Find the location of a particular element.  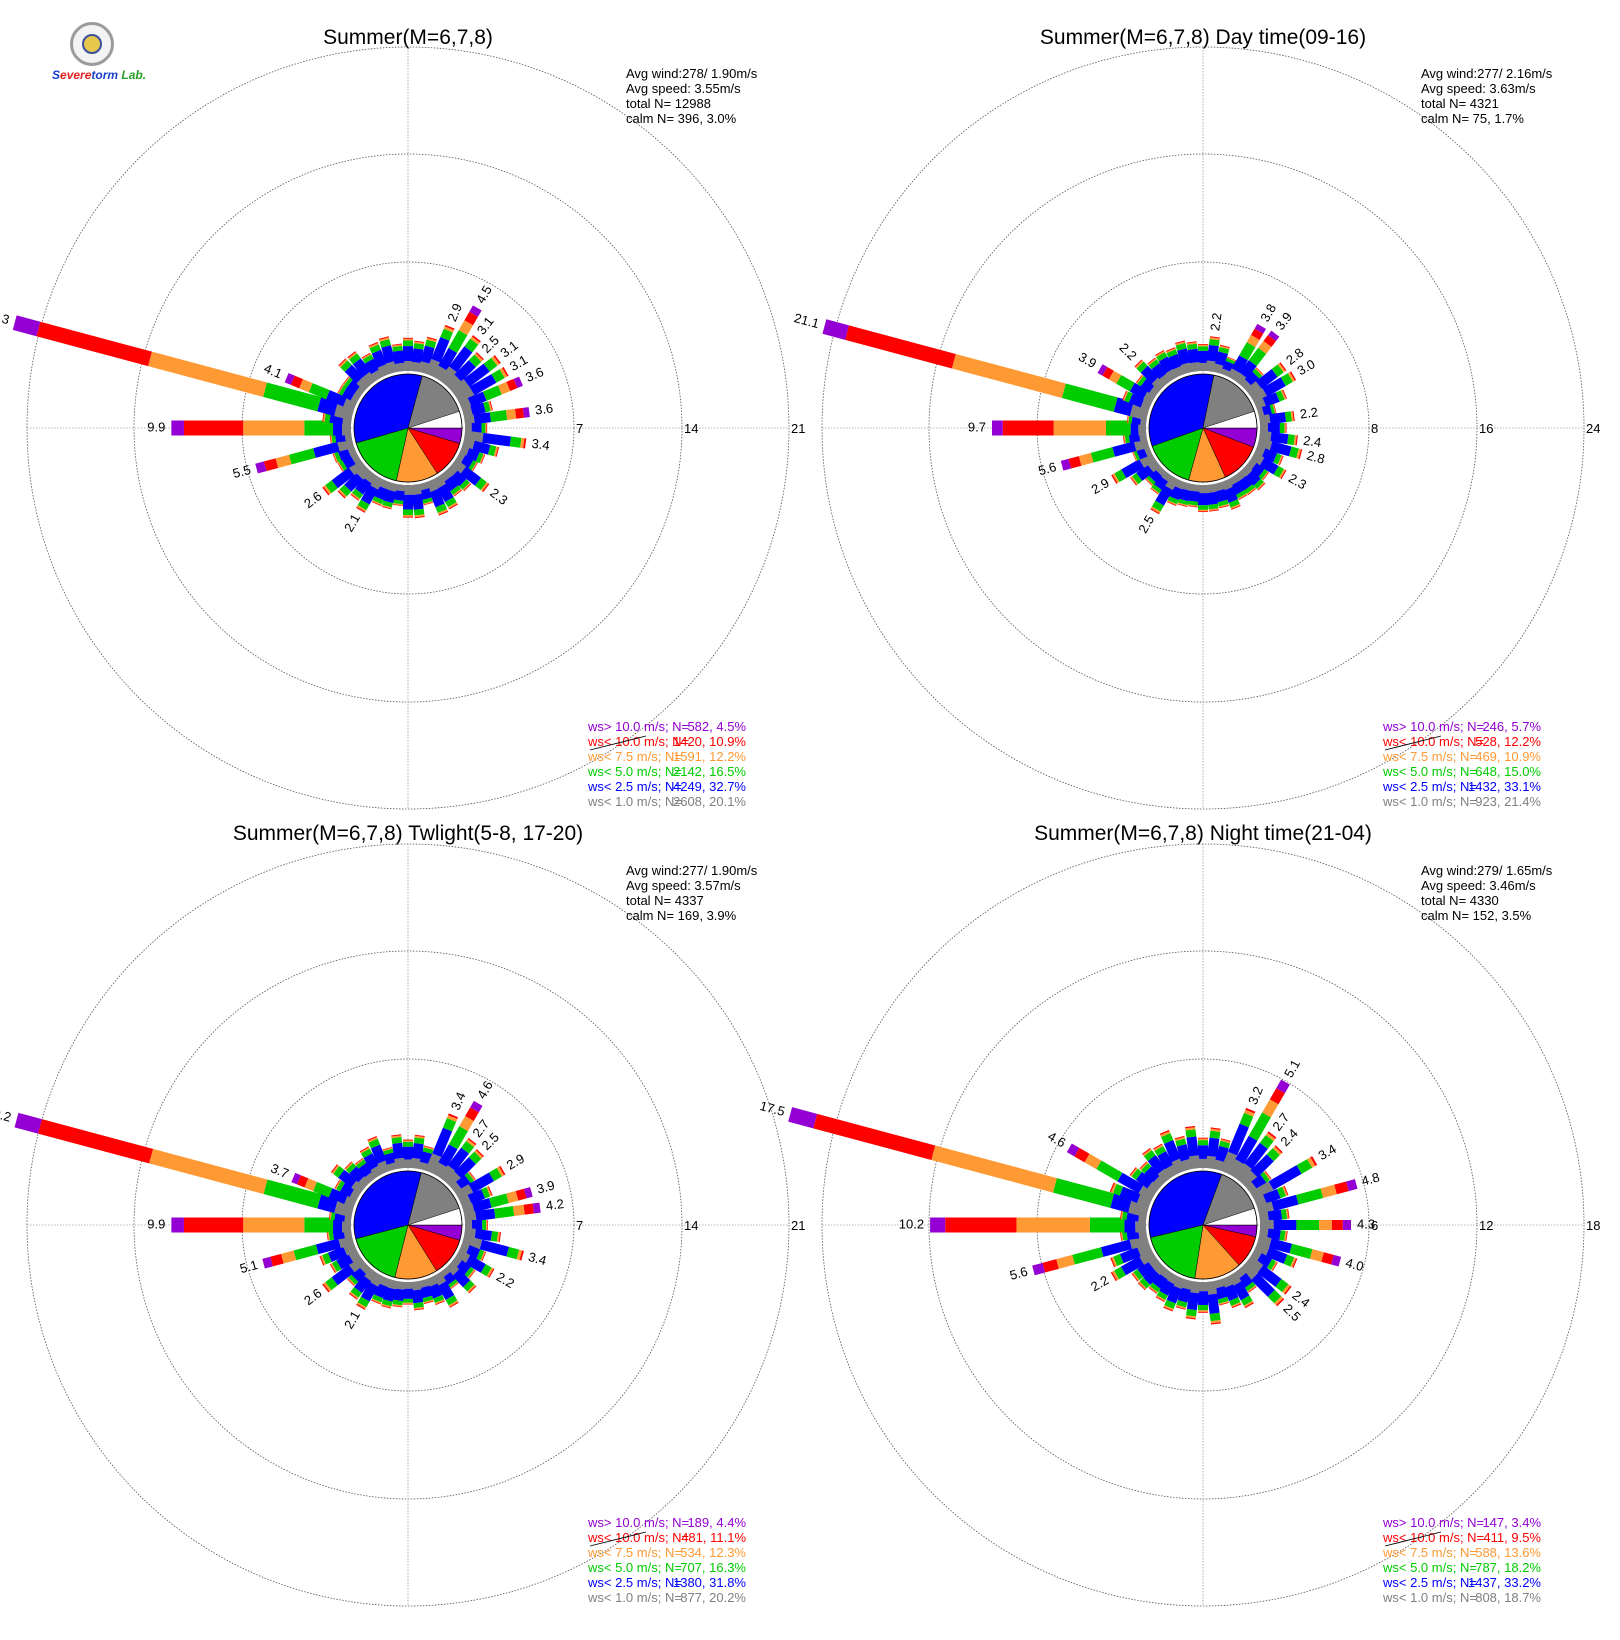

ring-label: 21 is located at coordinates (798, 428).